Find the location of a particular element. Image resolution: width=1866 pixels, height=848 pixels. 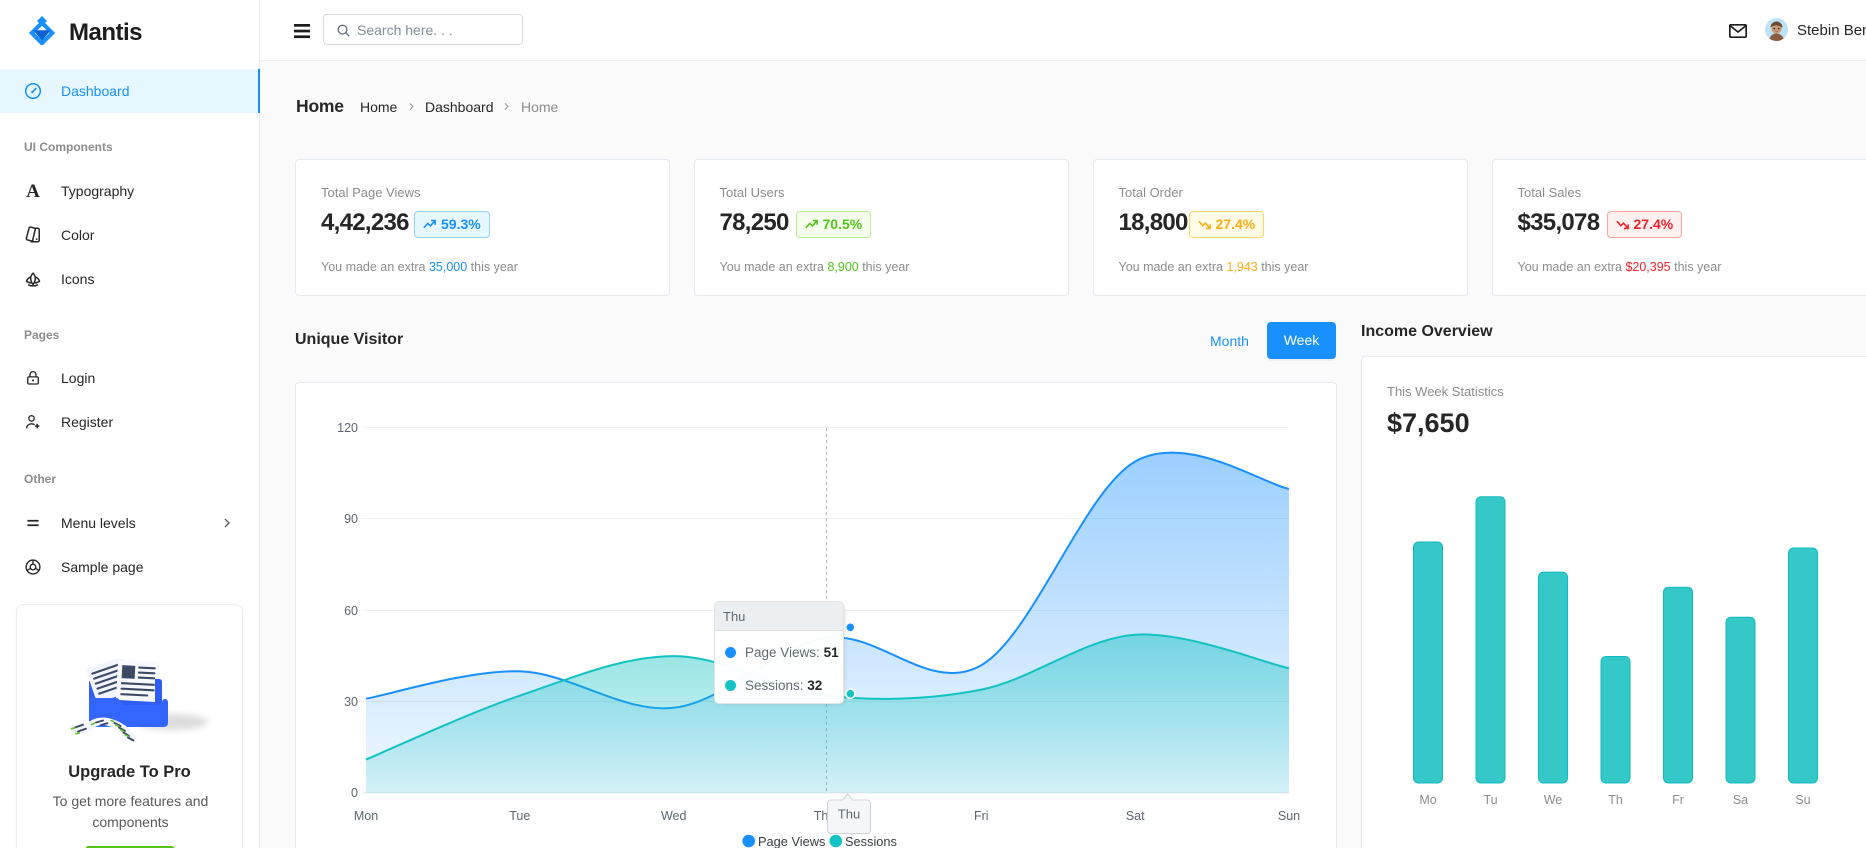

svg-text: A is located at coordinates (33, 191).